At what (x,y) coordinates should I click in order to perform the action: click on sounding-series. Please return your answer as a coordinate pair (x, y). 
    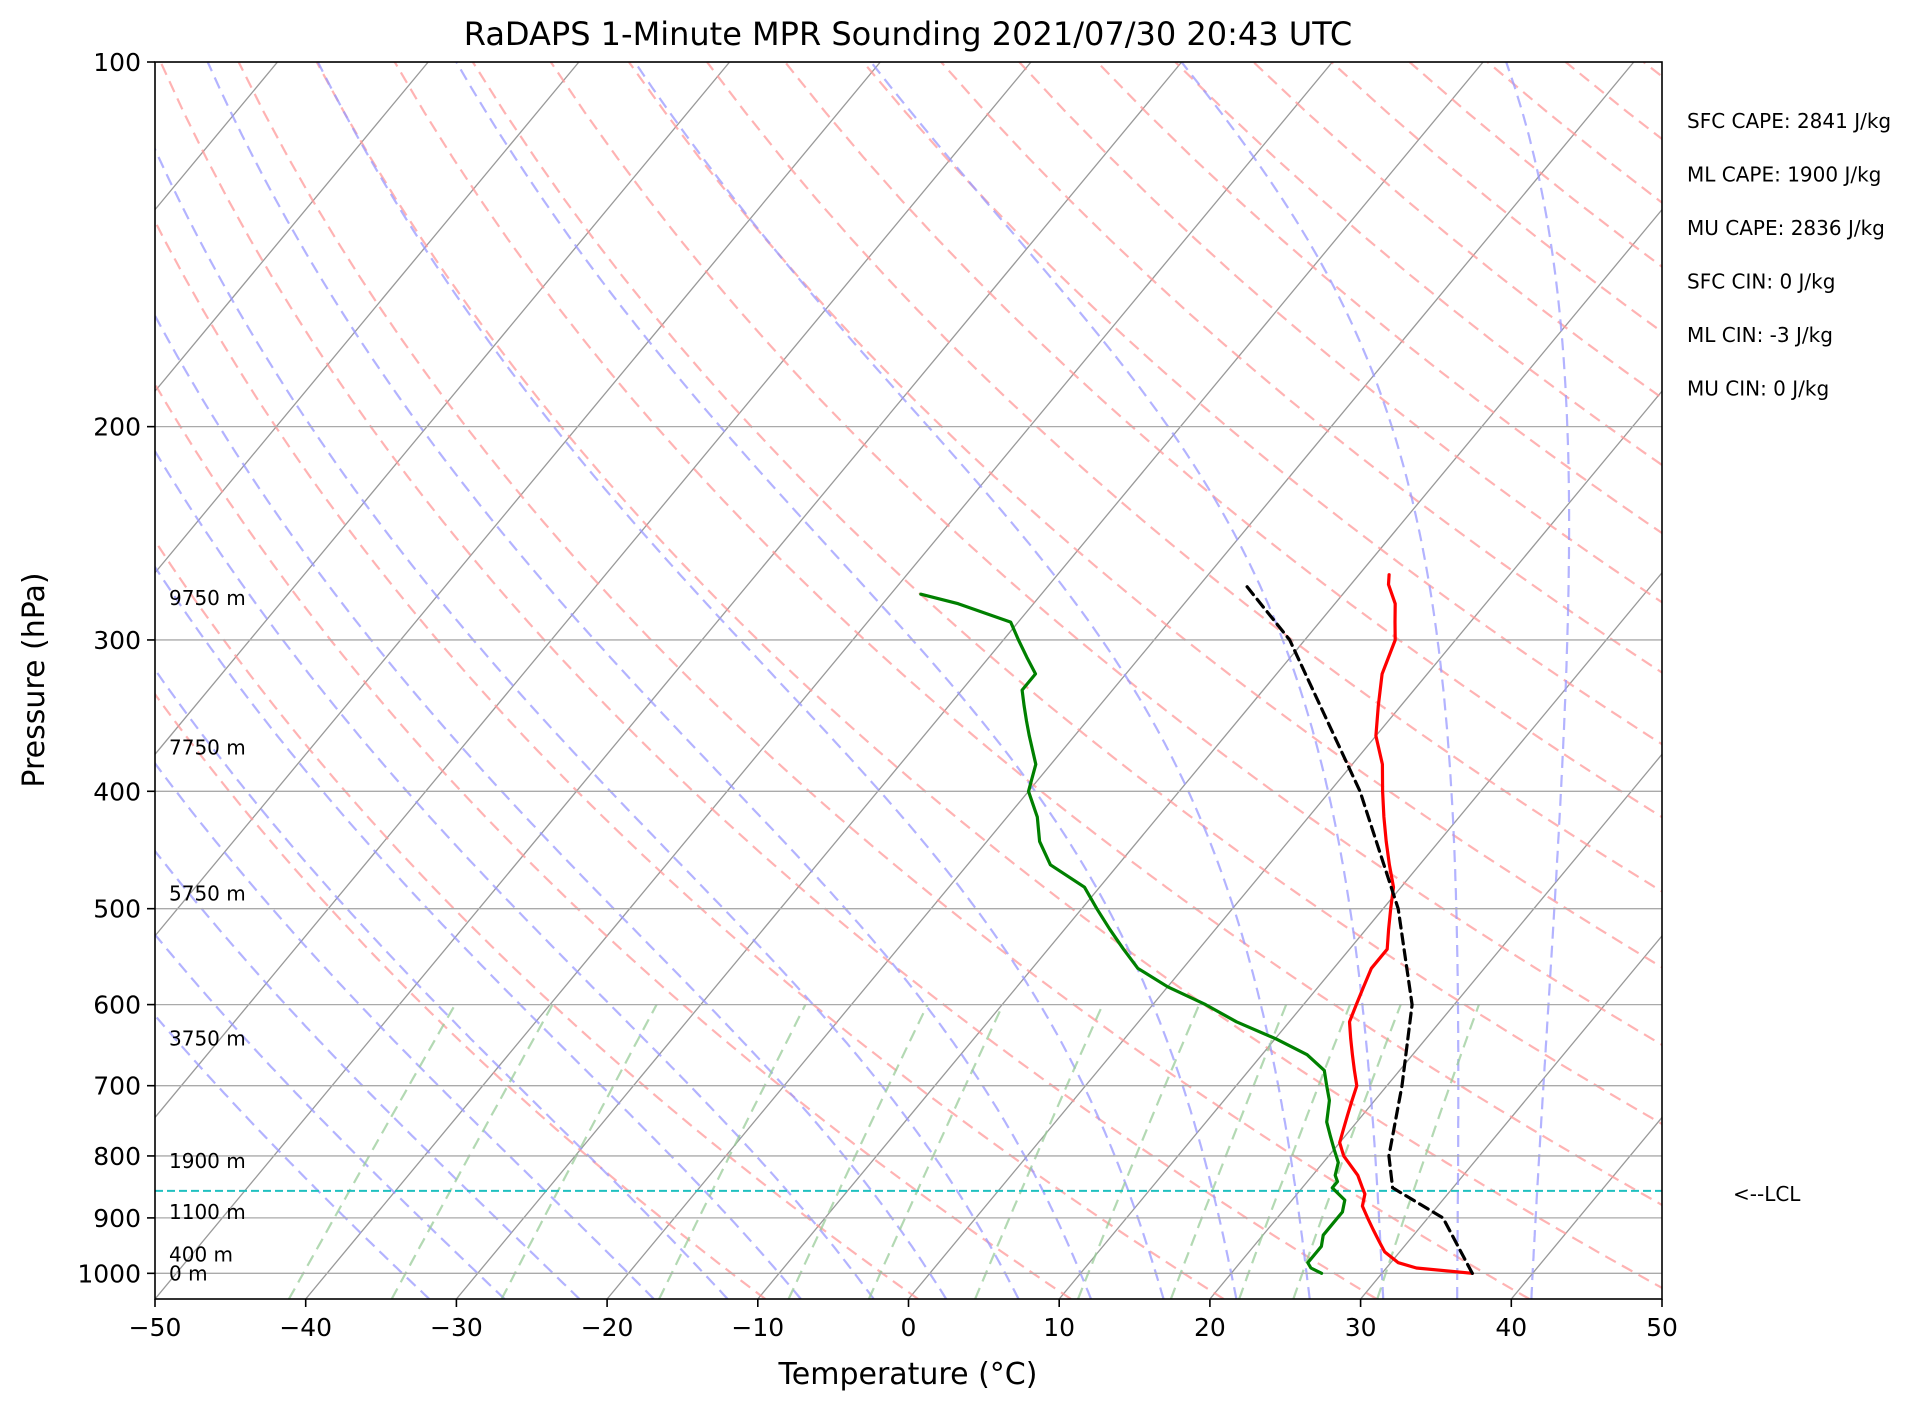
    Looking at the image, I should click on (1196, 924).